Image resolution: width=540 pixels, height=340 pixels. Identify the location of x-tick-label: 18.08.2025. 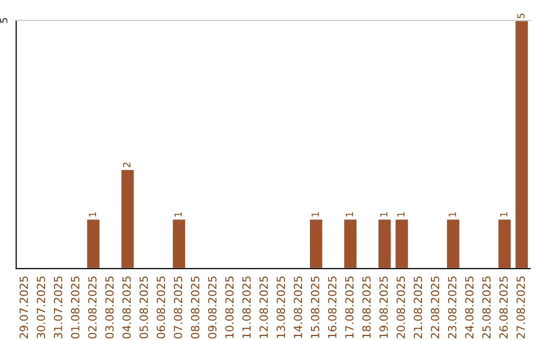
(366, 307).